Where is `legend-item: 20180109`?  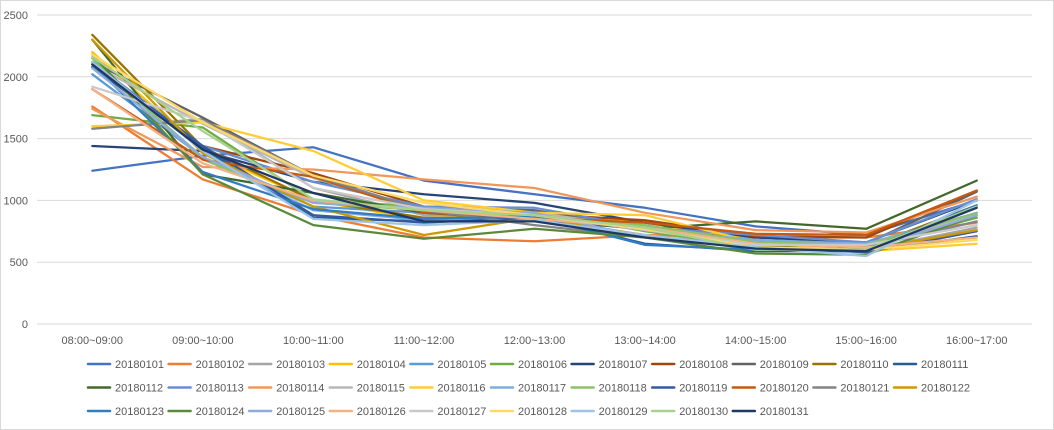 legend-item: 20180109 is located at coordinates (770, 365).